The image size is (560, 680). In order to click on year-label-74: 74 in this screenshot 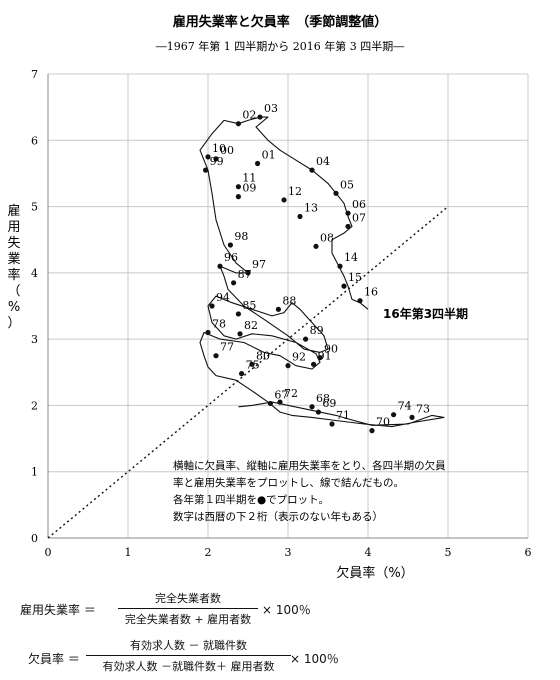, I will do `click(405, 406)`.